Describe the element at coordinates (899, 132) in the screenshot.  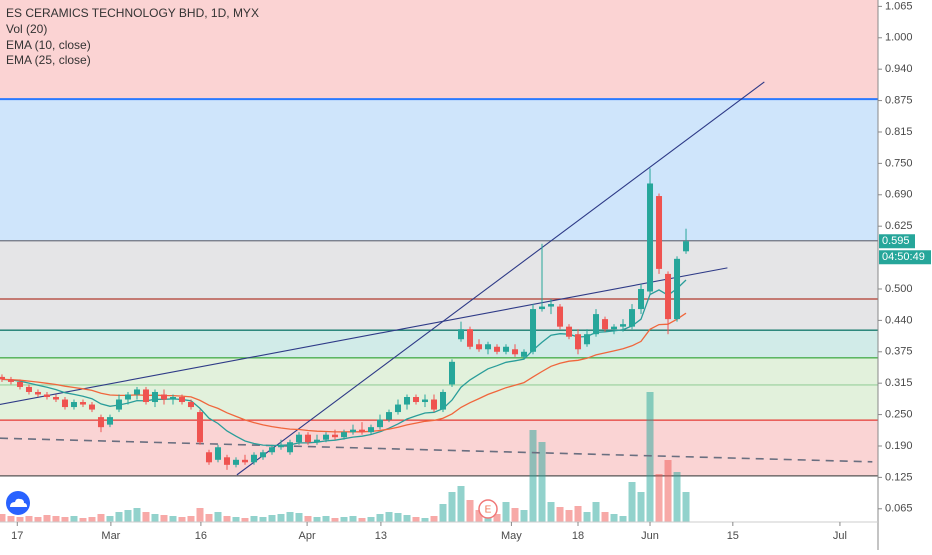
I see `y-tick-label: 0.815` at that location.